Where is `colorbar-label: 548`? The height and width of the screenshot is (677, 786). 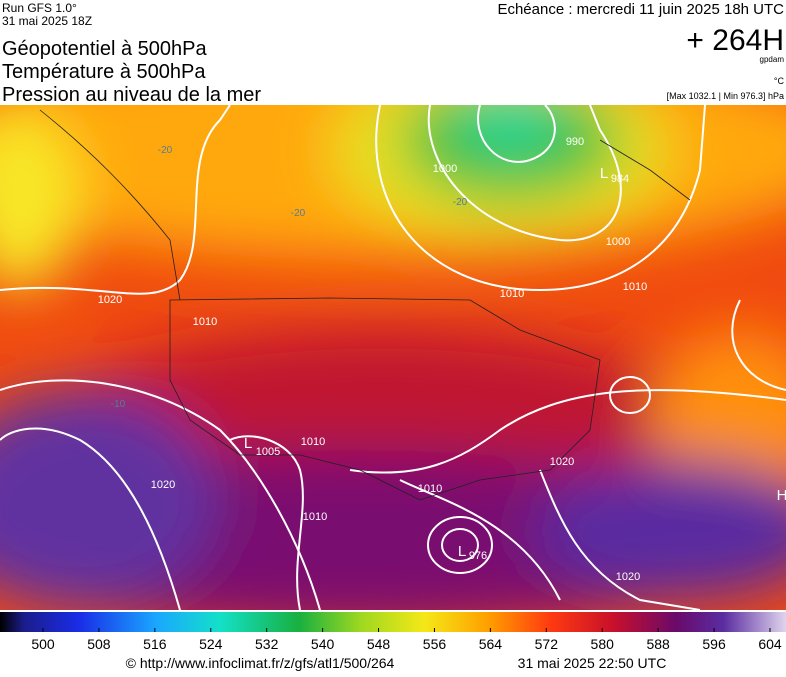 colorbar-label: 548 is located at coordinates (379, 644).